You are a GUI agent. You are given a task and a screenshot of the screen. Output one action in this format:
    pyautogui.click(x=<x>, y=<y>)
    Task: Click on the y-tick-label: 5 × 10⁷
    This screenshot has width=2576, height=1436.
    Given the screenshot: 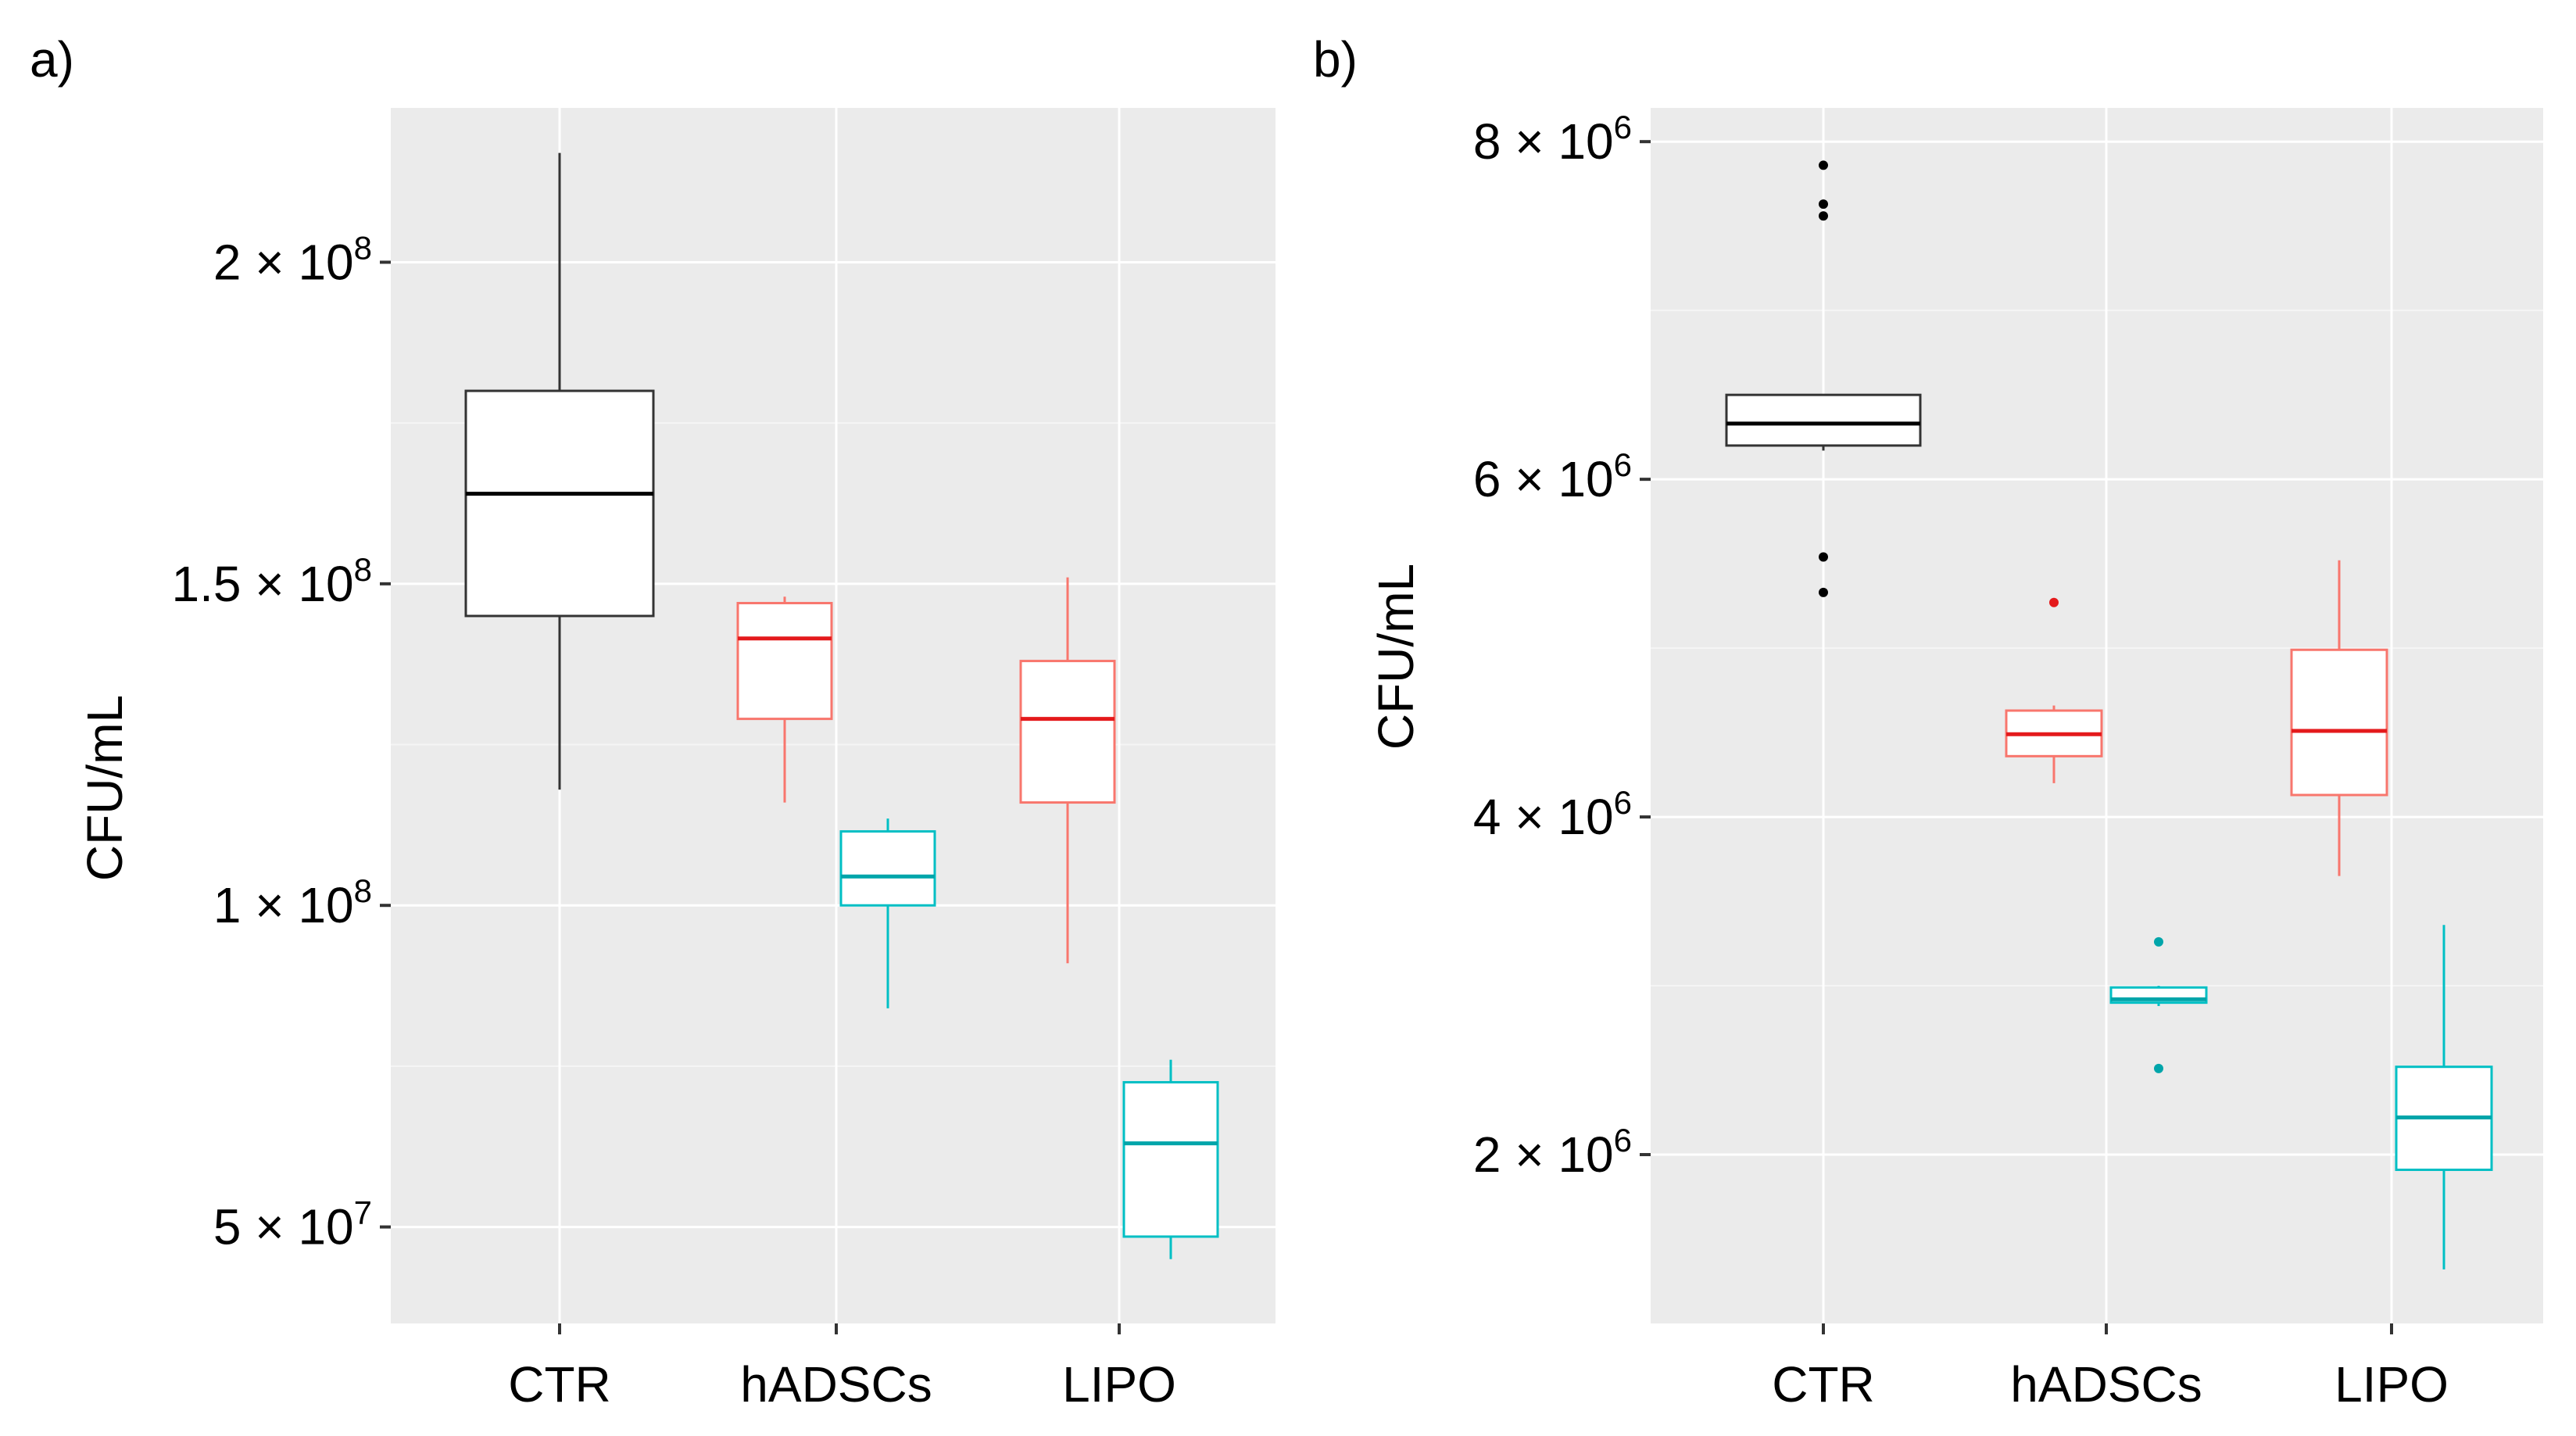 What is the action you would take?
    pyautogui.click(x=292, y=1224)
    